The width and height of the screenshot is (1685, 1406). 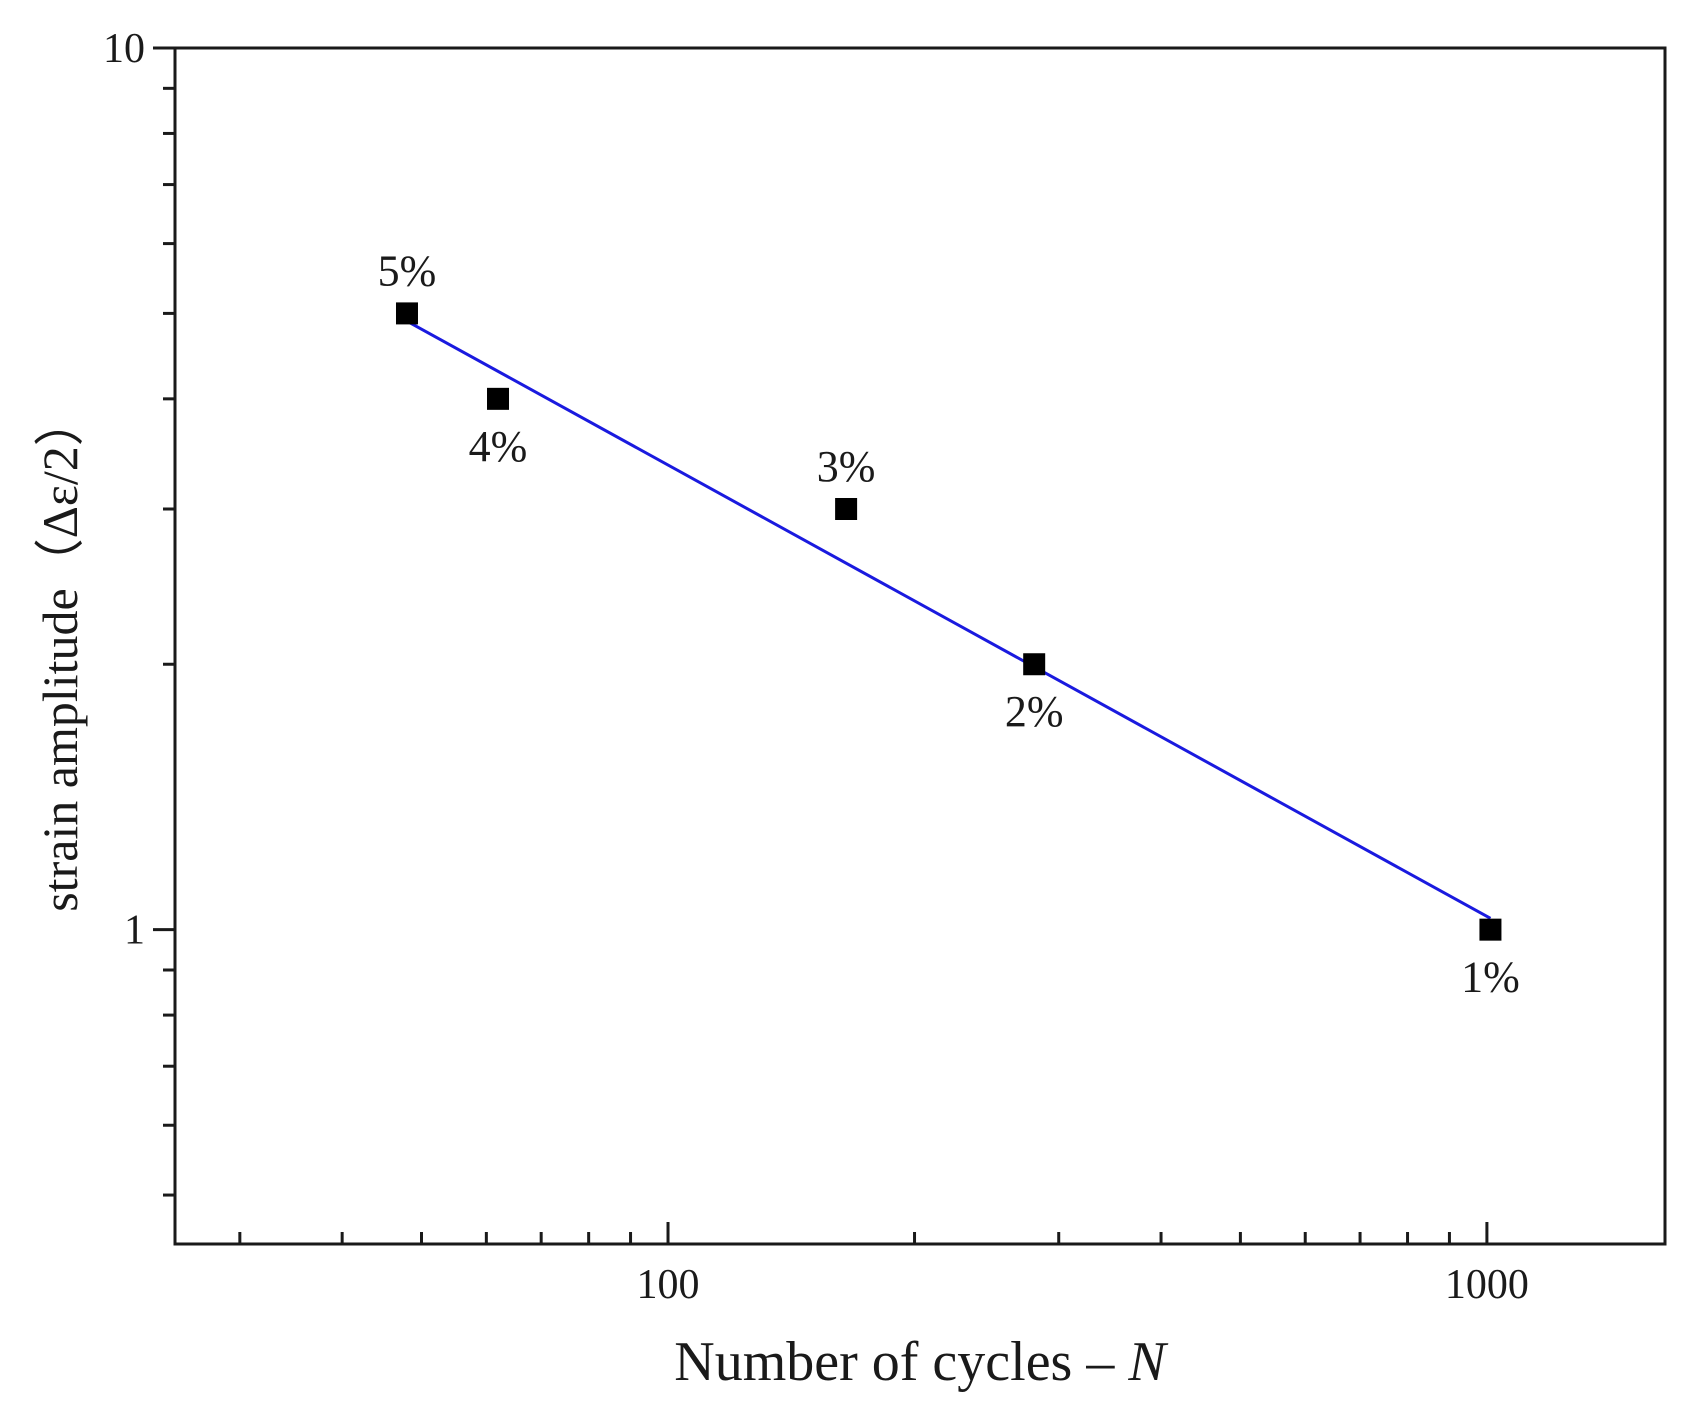 I want to click on data-point-label: 1%, so click(x=1490, y=977).